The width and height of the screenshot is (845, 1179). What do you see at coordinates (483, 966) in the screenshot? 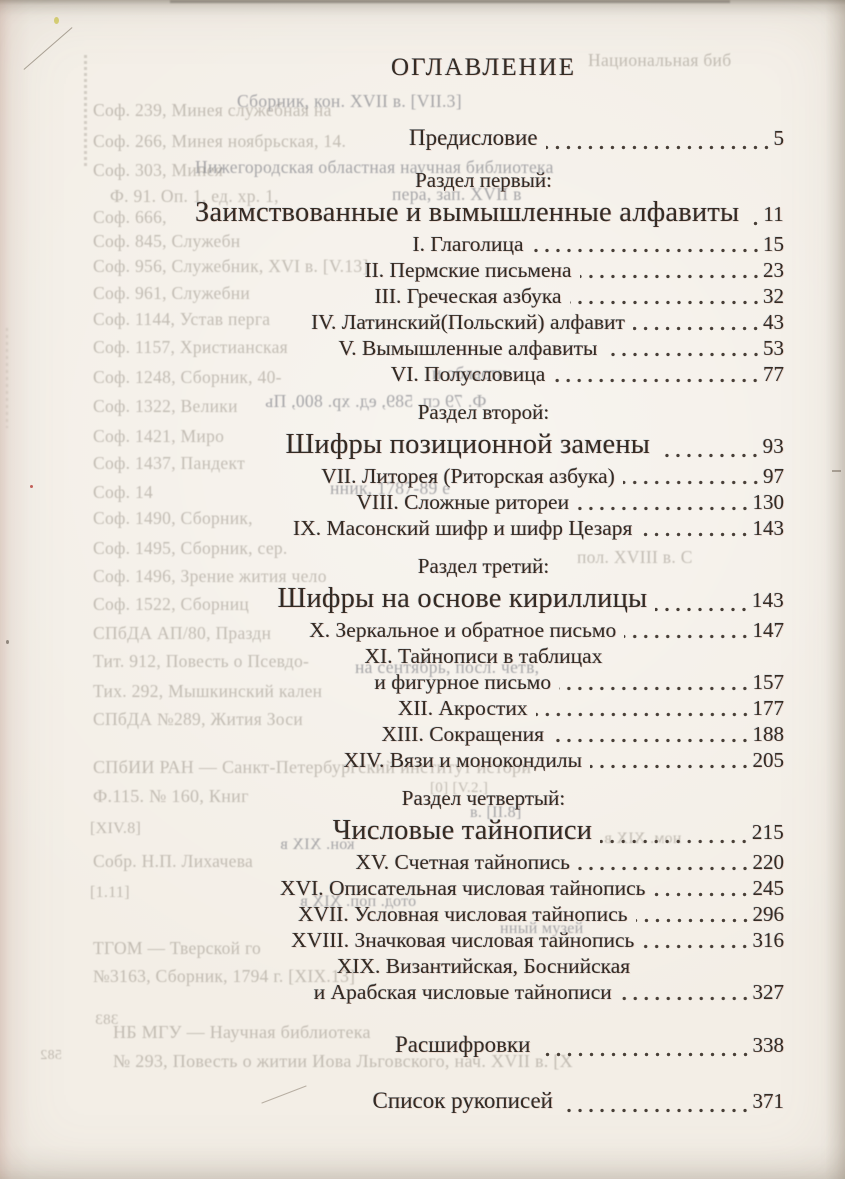
I see `toc-entry-label: XIX. Византийская, Боснийская` at bounding box center [483, 966].